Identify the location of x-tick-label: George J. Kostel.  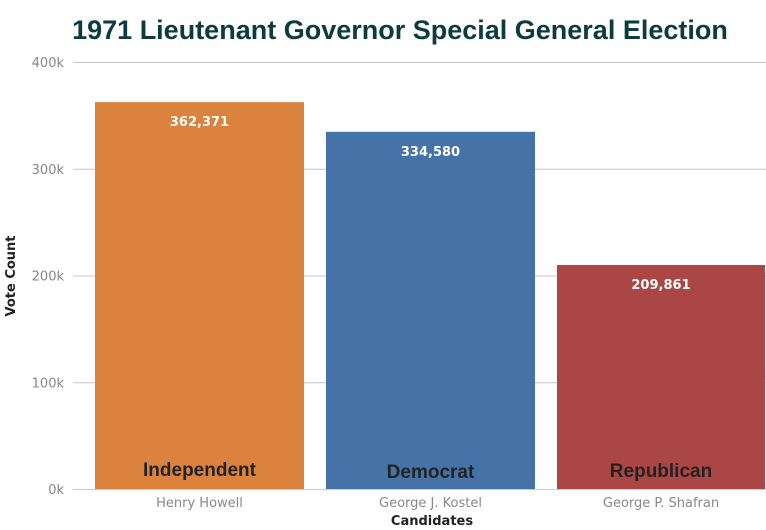
(430, 503).